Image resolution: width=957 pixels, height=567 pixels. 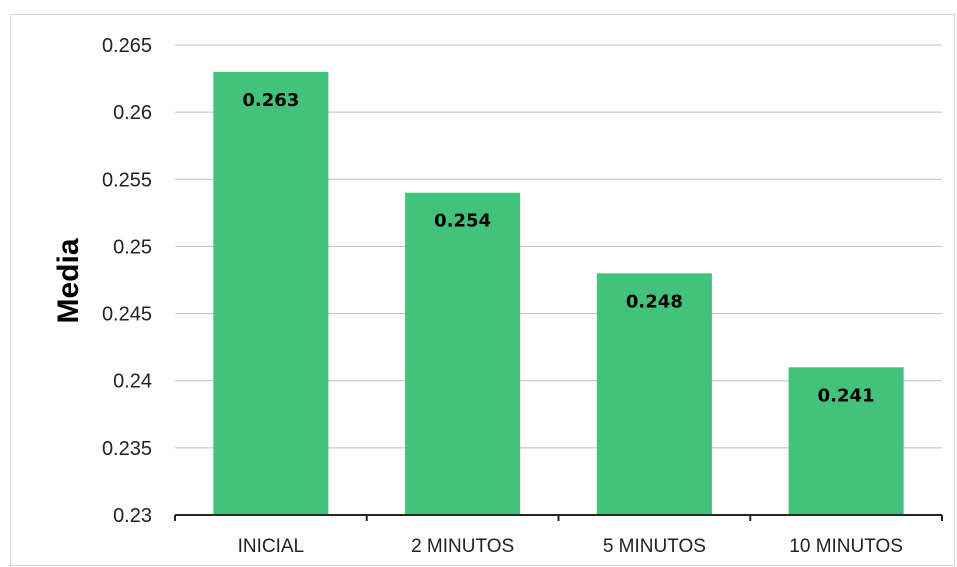 What do you see at coordinates (462, 221) in the screenshot?
I see `data-label: 0.254` at bounding box center [462, 221].